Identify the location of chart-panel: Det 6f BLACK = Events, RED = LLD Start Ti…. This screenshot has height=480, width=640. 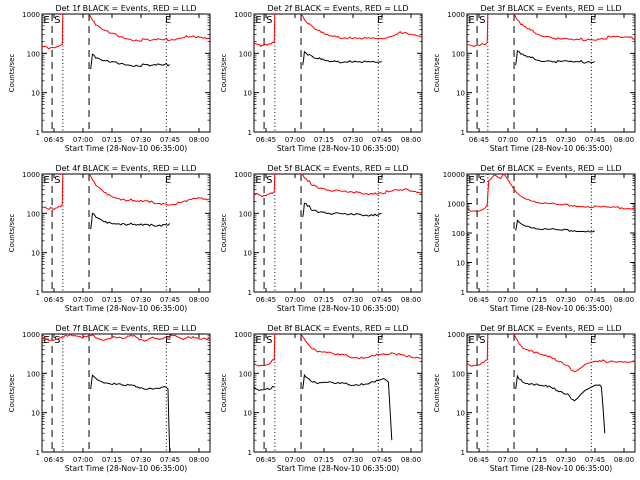
(534, 238).